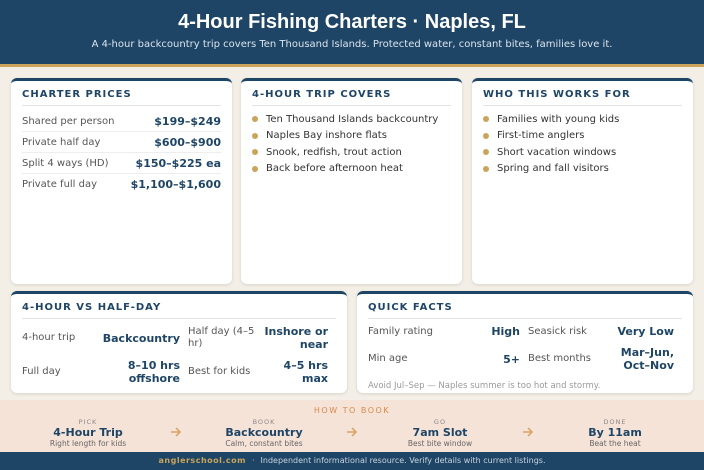 This screenshot has width=704, height=470. What do you see at coordinates (351, 136) in the screenshot?
I see `list-item: Naples Bay inshore flats` at bounding box center [351, 136].